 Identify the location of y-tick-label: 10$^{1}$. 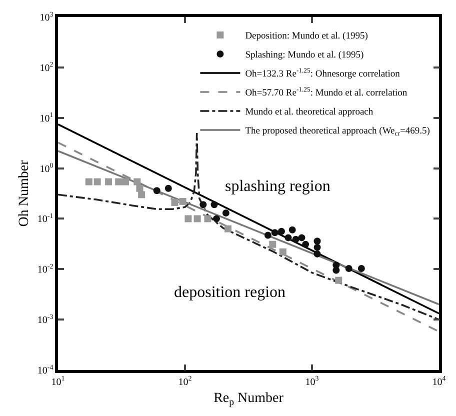
(47, 117).